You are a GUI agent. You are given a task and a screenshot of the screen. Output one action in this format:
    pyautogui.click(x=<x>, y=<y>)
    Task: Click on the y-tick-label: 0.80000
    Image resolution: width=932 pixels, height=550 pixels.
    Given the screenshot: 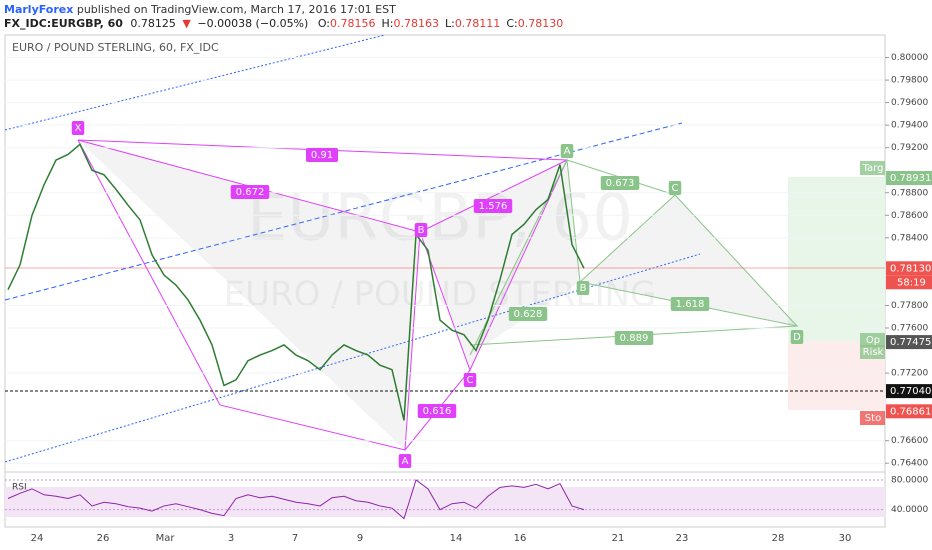 What is the action you would take?
    pyautogui.click(x=909, y=58)
    